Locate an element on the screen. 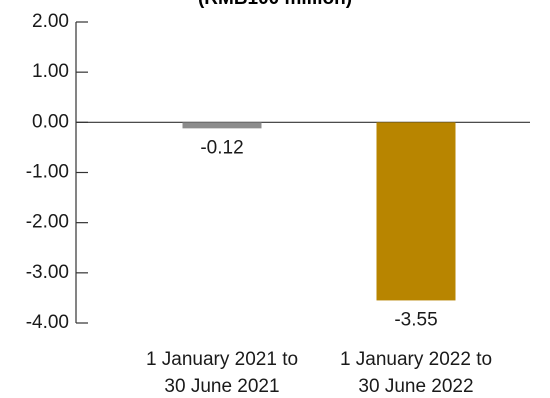 The width and height of the screenshot is (550, 398). y-tick-label: 0.00 is located at coordinates (50, 121).